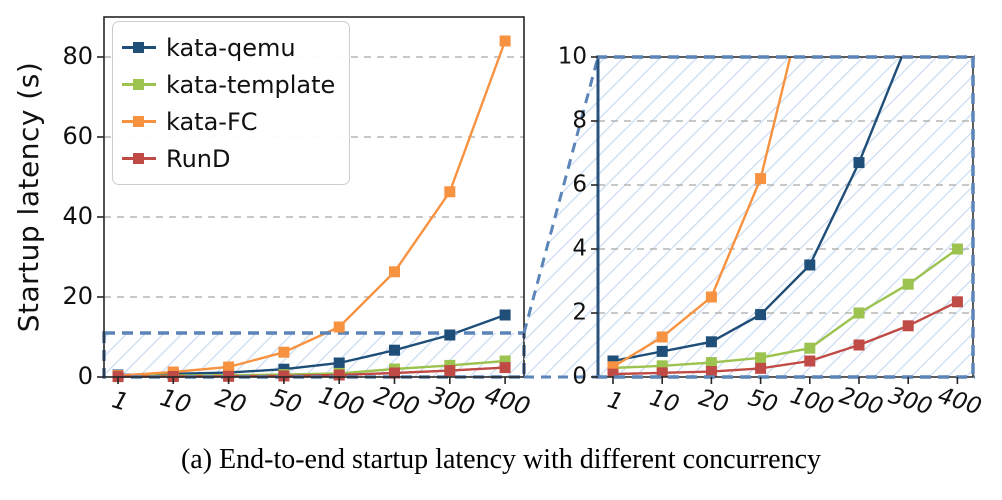 The width and height of the screenshot is (1002, 500). I want to click on legend-marker-kata-qemu, so click(139, 48).